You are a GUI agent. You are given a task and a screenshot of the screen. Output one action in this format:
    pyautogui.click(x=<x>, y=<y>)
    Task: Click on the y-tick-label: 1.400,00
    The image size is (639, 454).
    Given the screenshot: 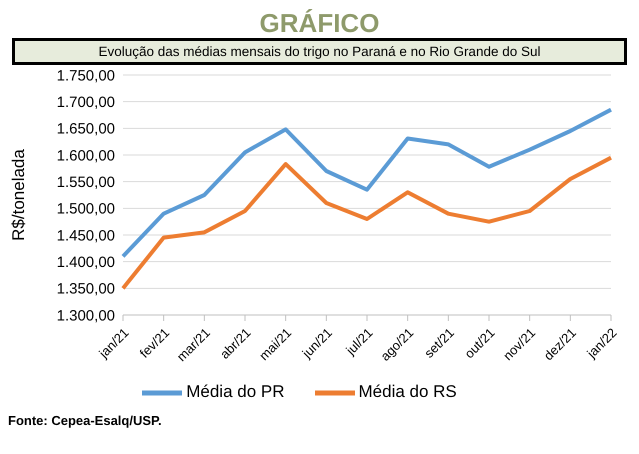 What is the action you would take?
    pyautogui.click(x=85, y=262)
    